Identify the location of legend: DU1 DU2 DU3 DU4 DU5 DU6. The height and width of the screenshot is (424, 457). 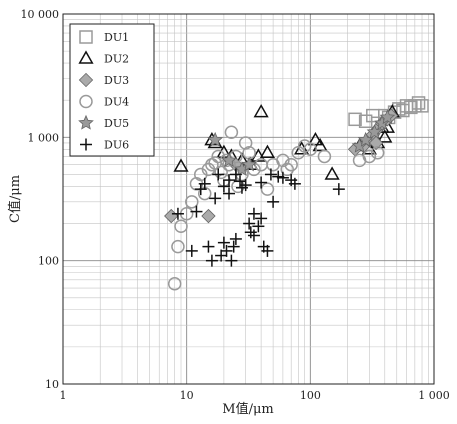
(112, 90).